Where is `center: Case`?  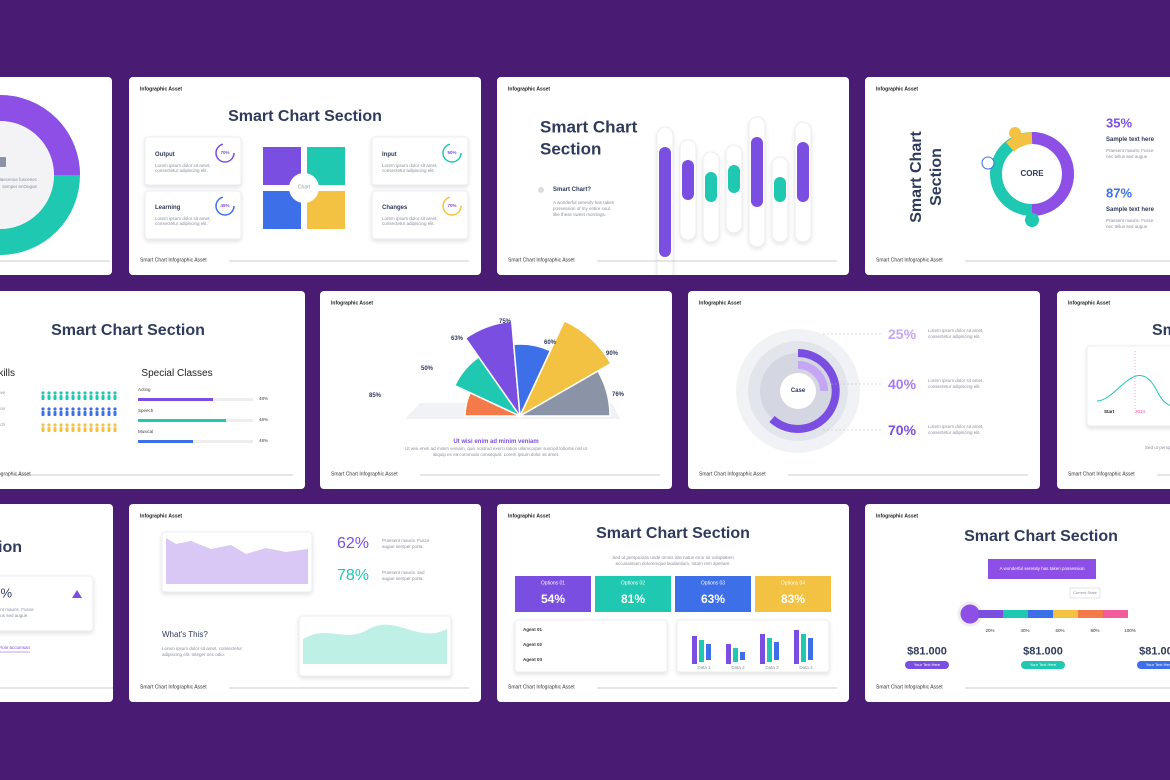
center: Case is located at coordinates (798, 391).